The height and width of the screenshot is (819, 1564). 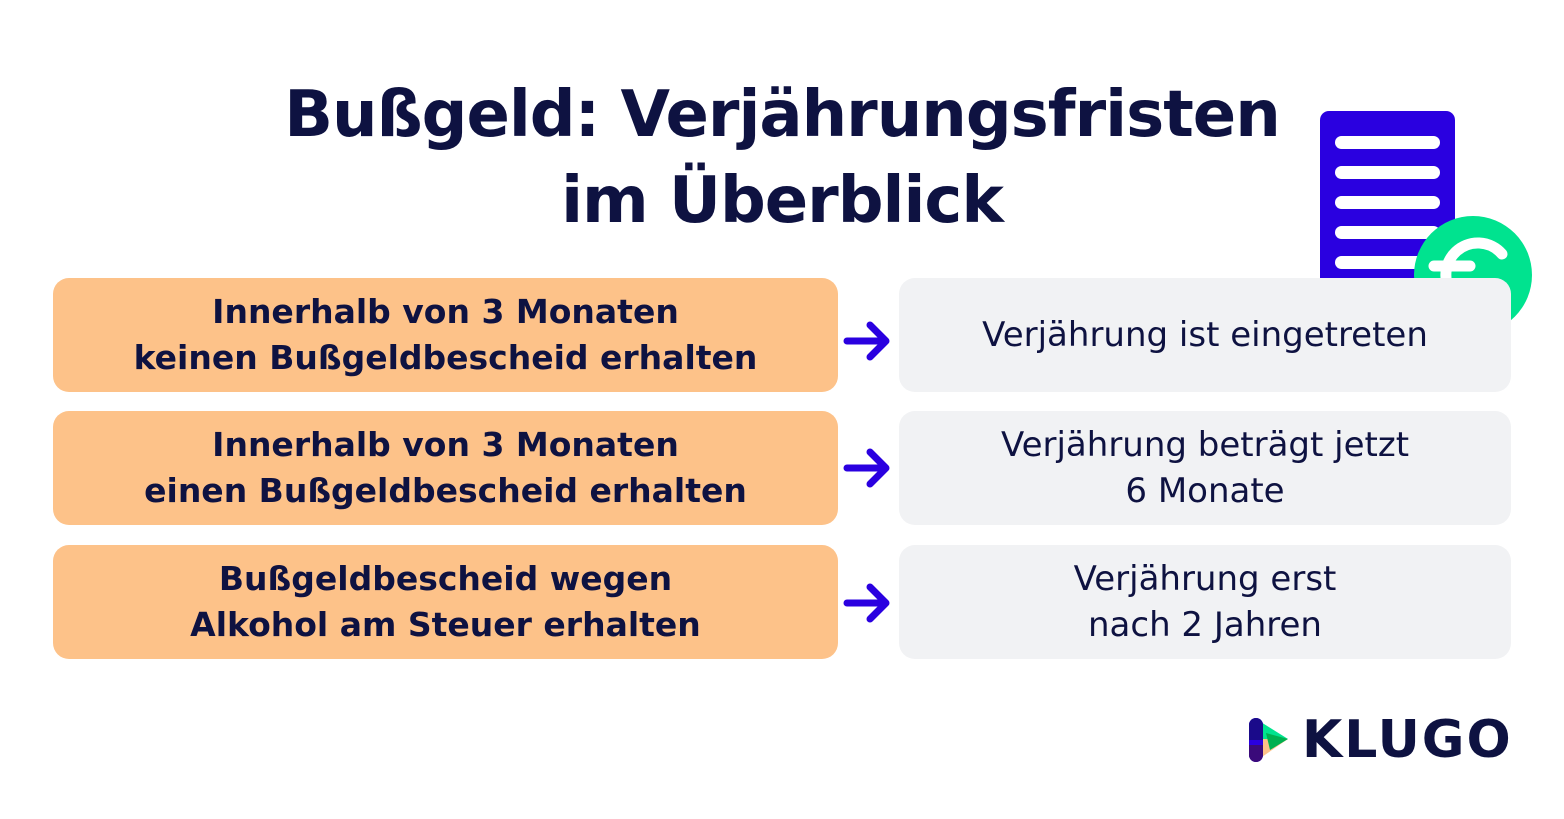 I want to click on result-text: nach 2 Jahren, so click(x=1205, y=625).